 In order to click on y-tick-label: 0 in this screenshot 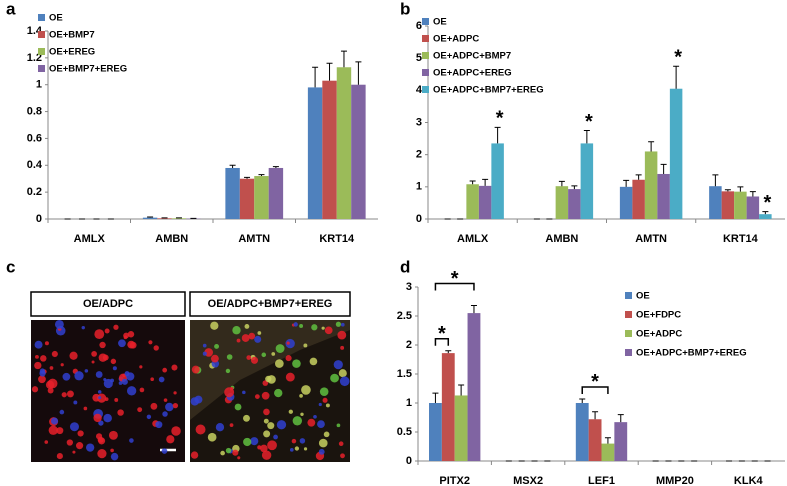, I will do `click(419, 219)`.